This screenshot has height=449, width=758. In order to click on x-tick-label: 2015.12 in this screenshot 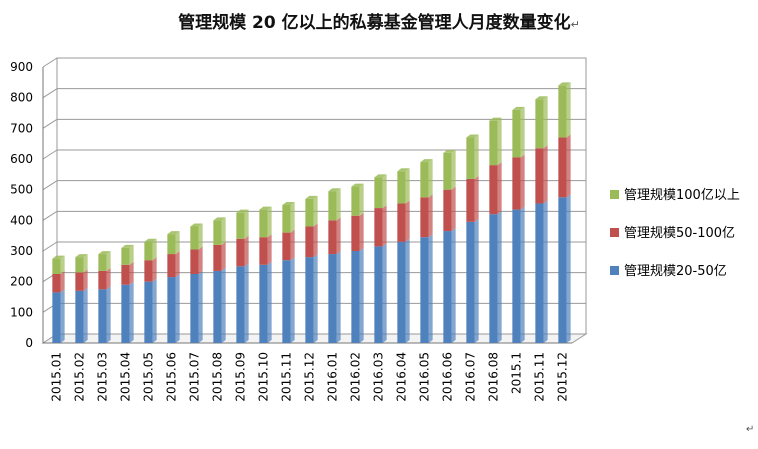, I will do `click(563, 377)`.